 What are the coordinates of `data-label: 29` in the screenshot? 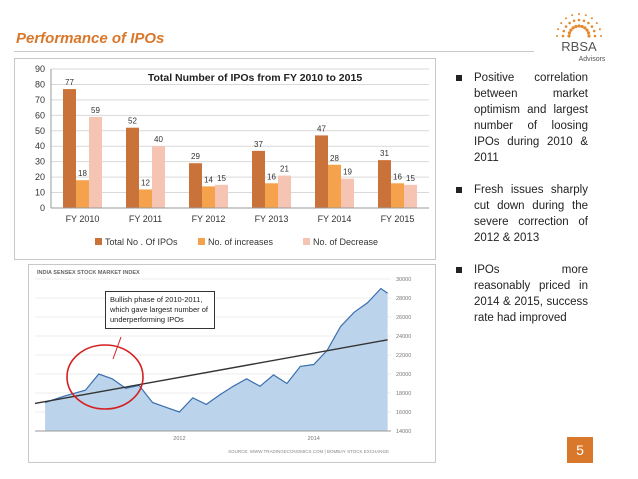 It's located at (195, 156).